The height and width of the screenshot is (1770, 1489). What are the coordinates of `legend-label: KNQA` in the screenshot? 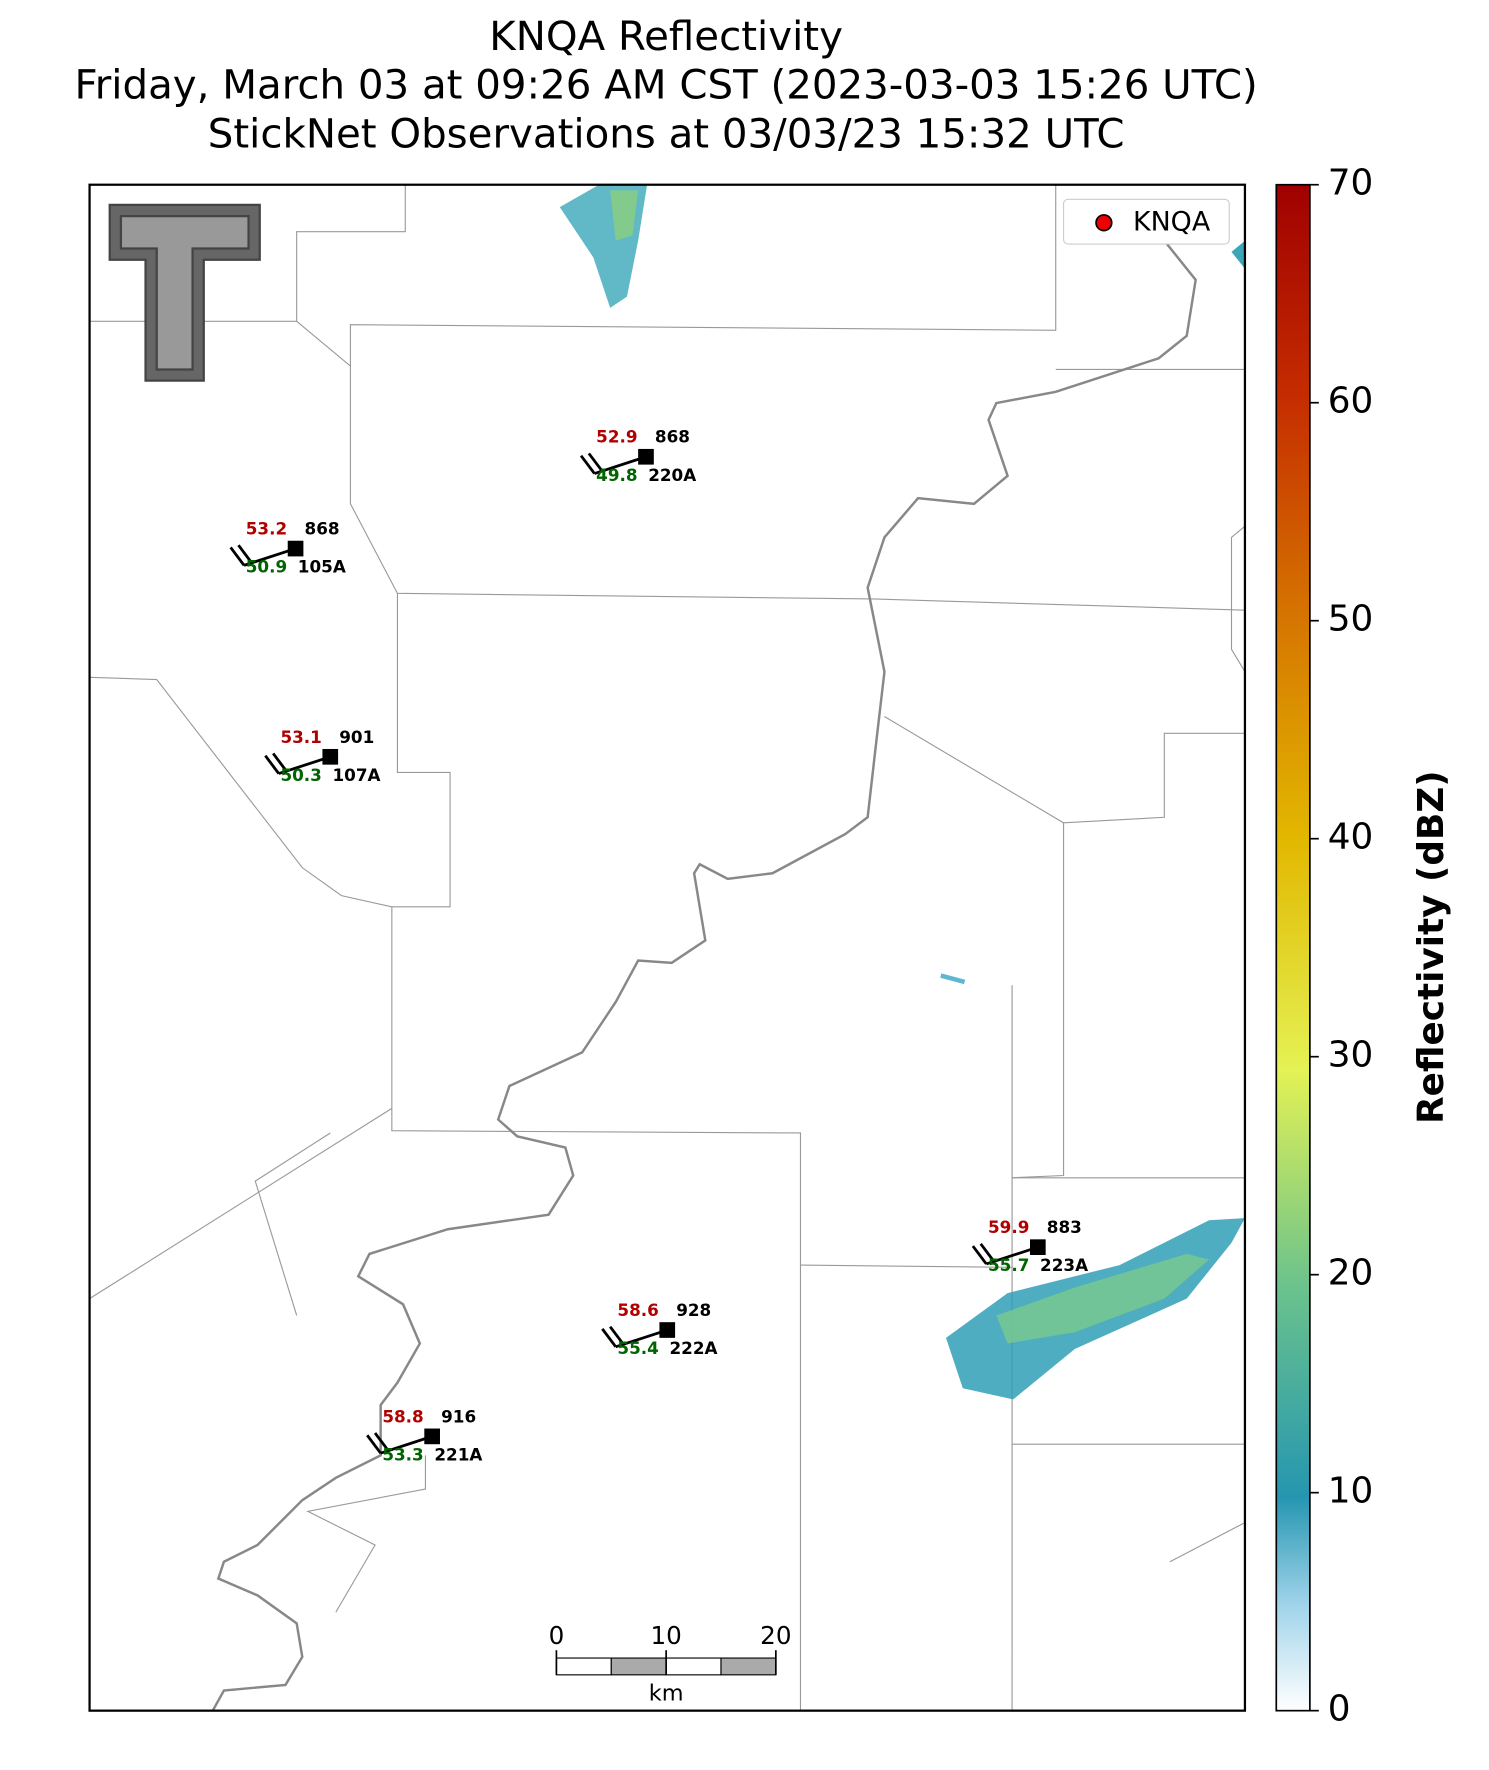 It's located at (1172, 221).